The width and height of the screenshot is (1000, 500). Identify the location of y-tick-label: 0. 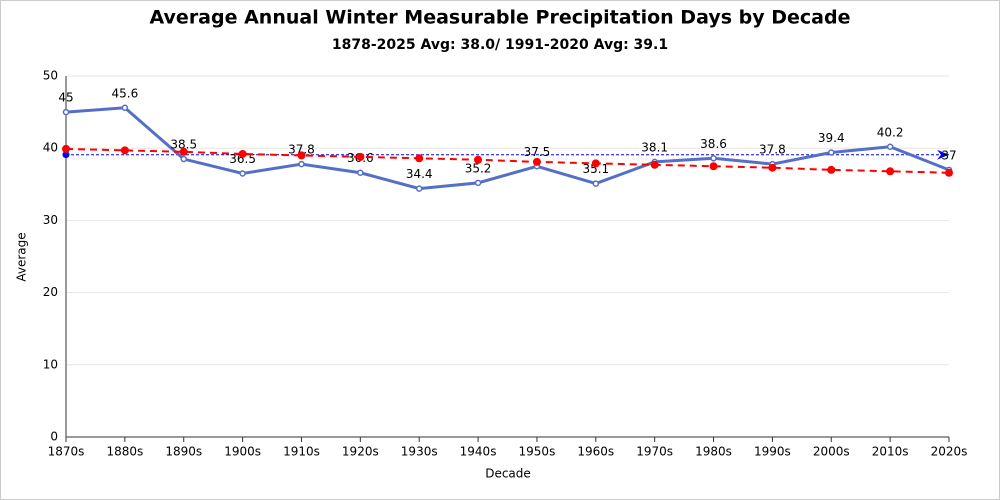
(54, 437).